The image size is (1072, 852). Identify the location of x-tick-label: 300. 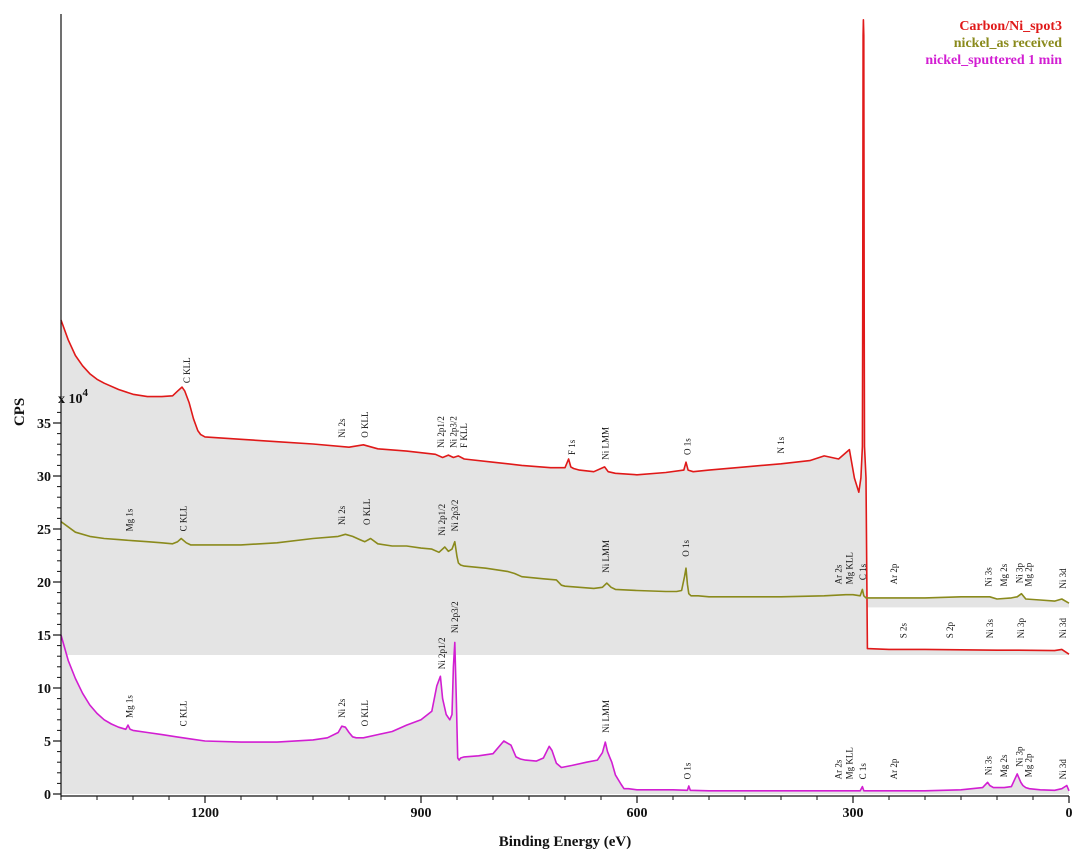
(853, 813).